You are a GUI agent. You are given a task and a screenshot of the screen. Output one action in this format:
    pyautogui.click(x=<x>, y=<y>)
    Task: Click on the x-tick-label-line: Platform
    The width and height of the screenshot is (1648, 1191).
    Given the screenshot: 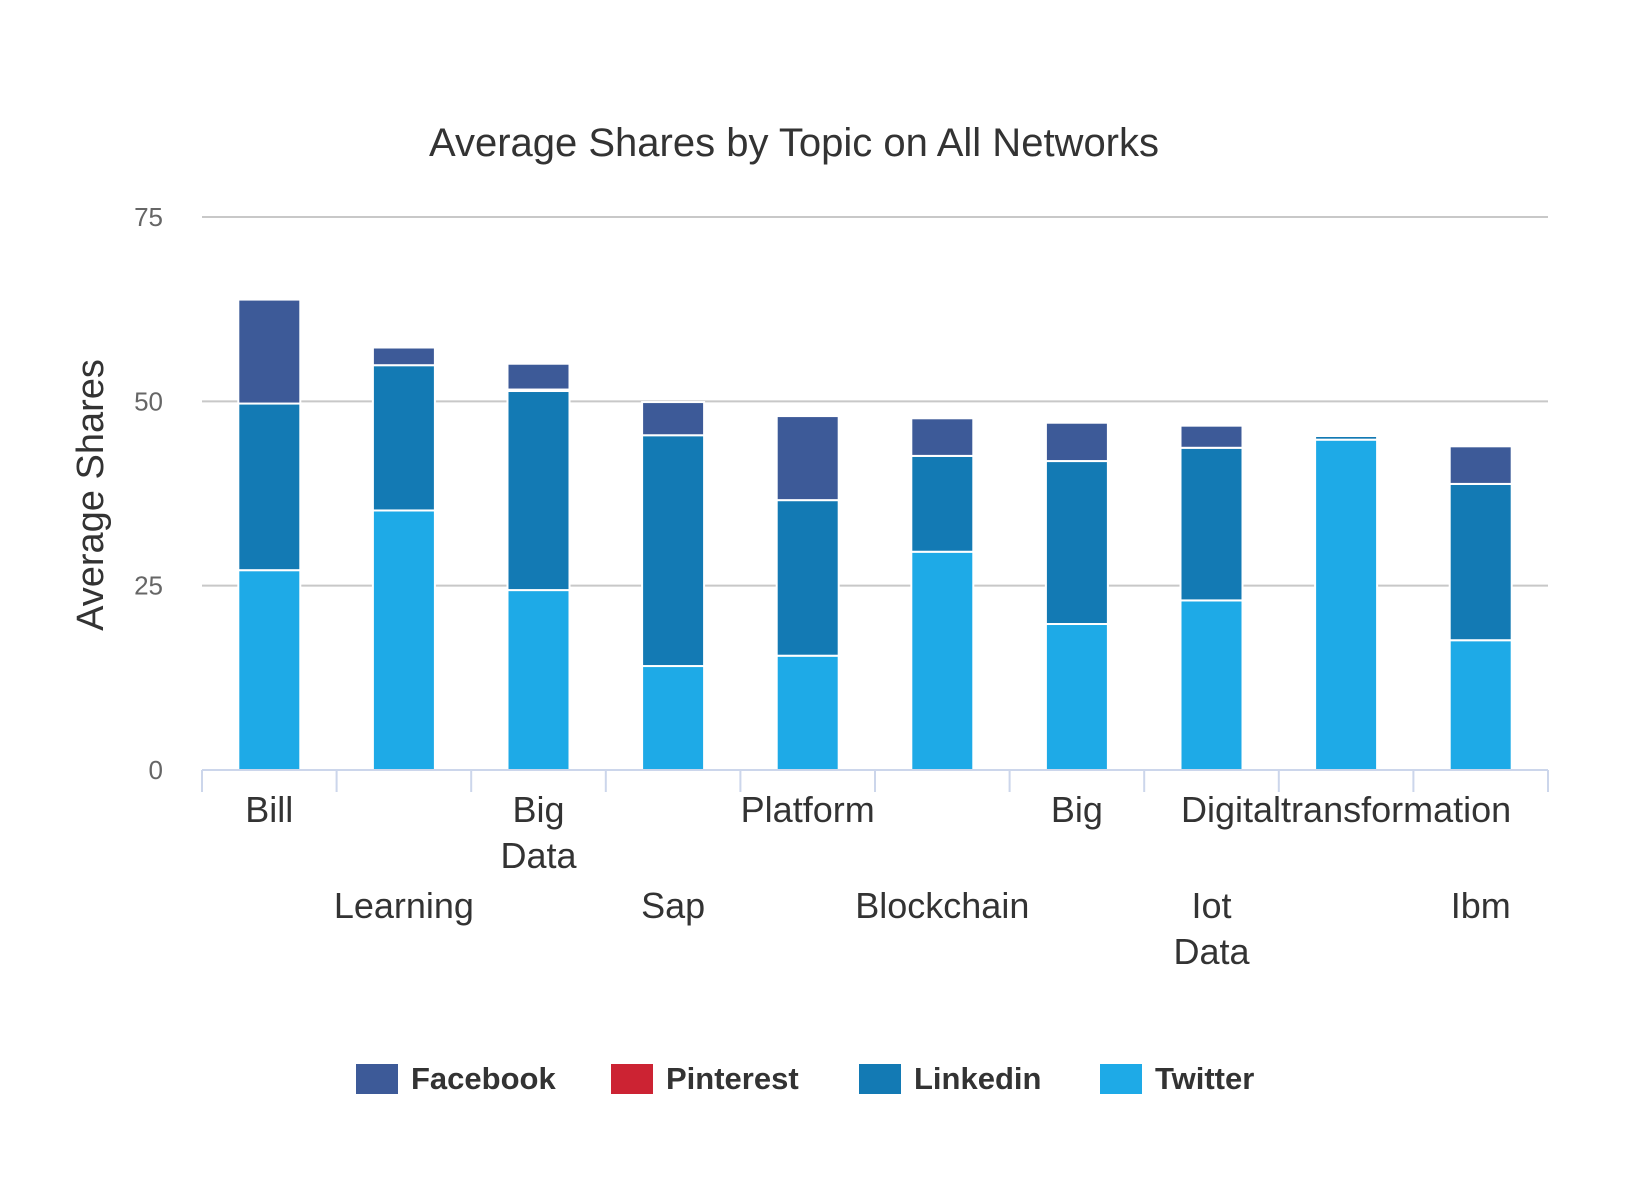 What is the action you would take?
    pyautogui.click(x=808, y=809)
    